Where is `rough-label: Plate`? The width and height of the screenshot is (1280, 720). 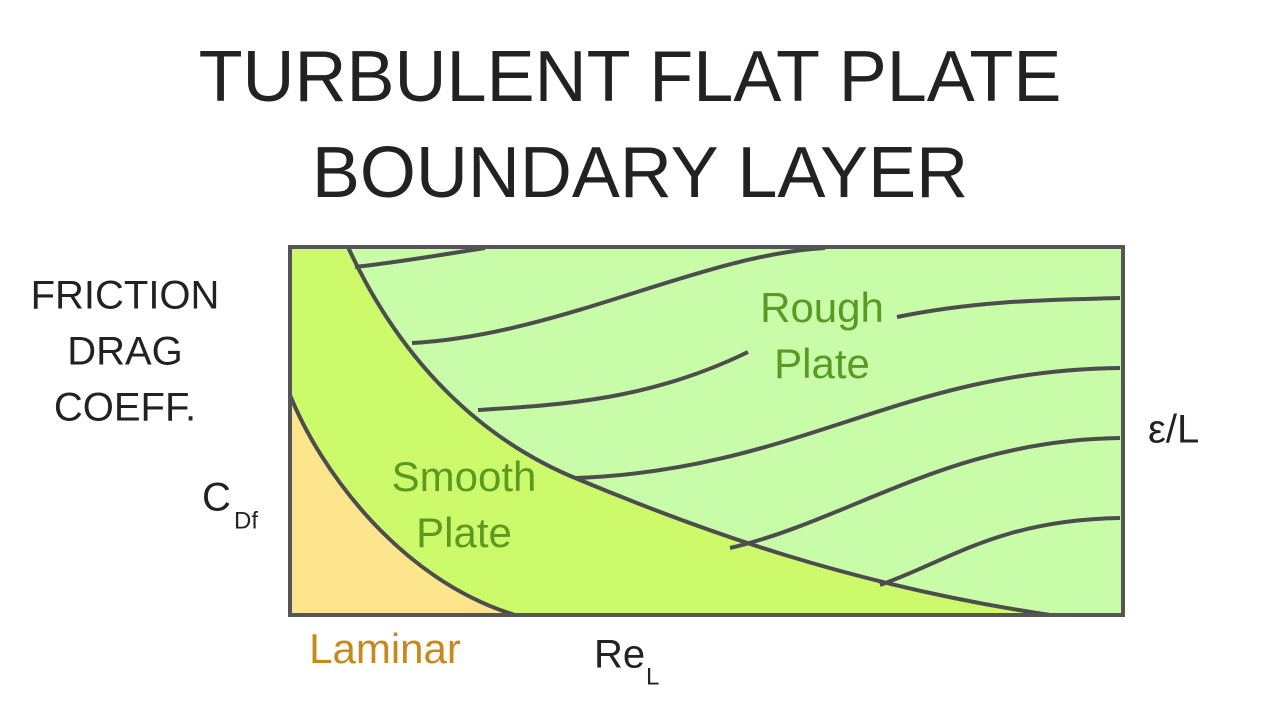 rough-label: Plate is located at coordinates (822, 363).